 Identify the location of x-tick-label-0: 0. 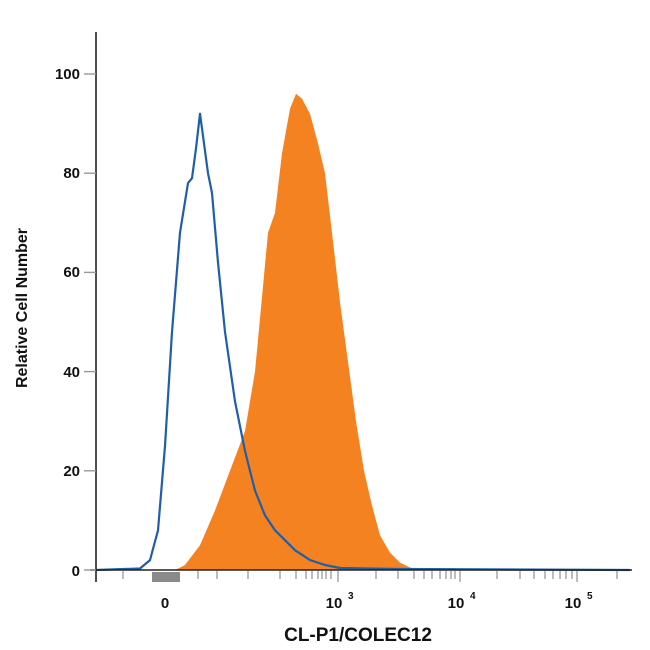
(165, 603).